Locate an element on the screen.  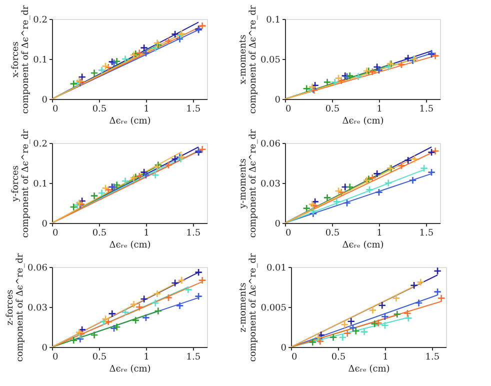
y-tick-label: 0.005 is located at coordinates (273, 309).